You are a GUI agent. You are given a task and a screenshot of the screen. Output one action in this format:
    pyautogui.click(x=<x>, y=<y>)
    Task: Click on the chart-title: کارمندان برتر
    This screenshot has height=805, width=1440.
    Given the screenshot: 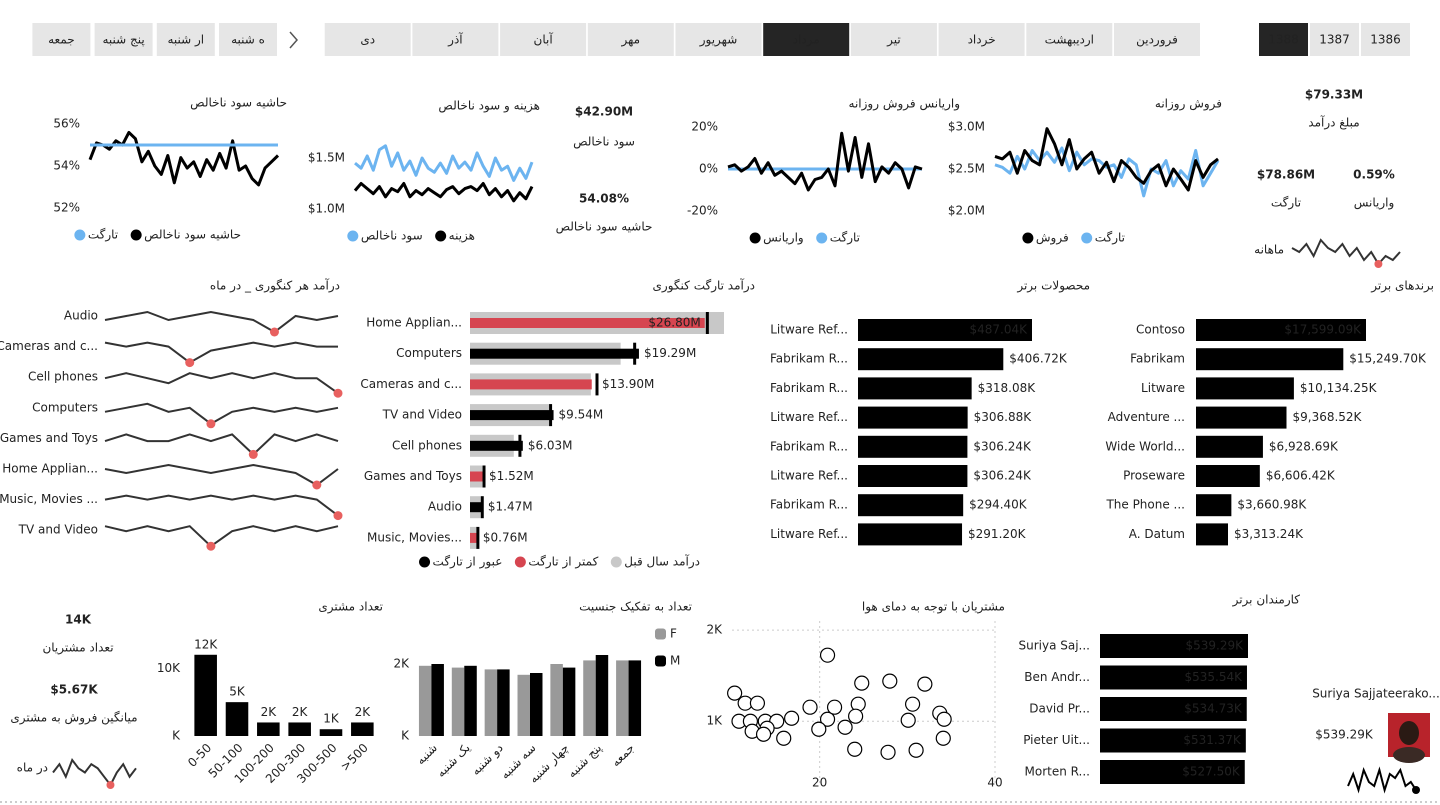 What is the action you would take?
    pyautogui.click(x=1266, y=600)
    